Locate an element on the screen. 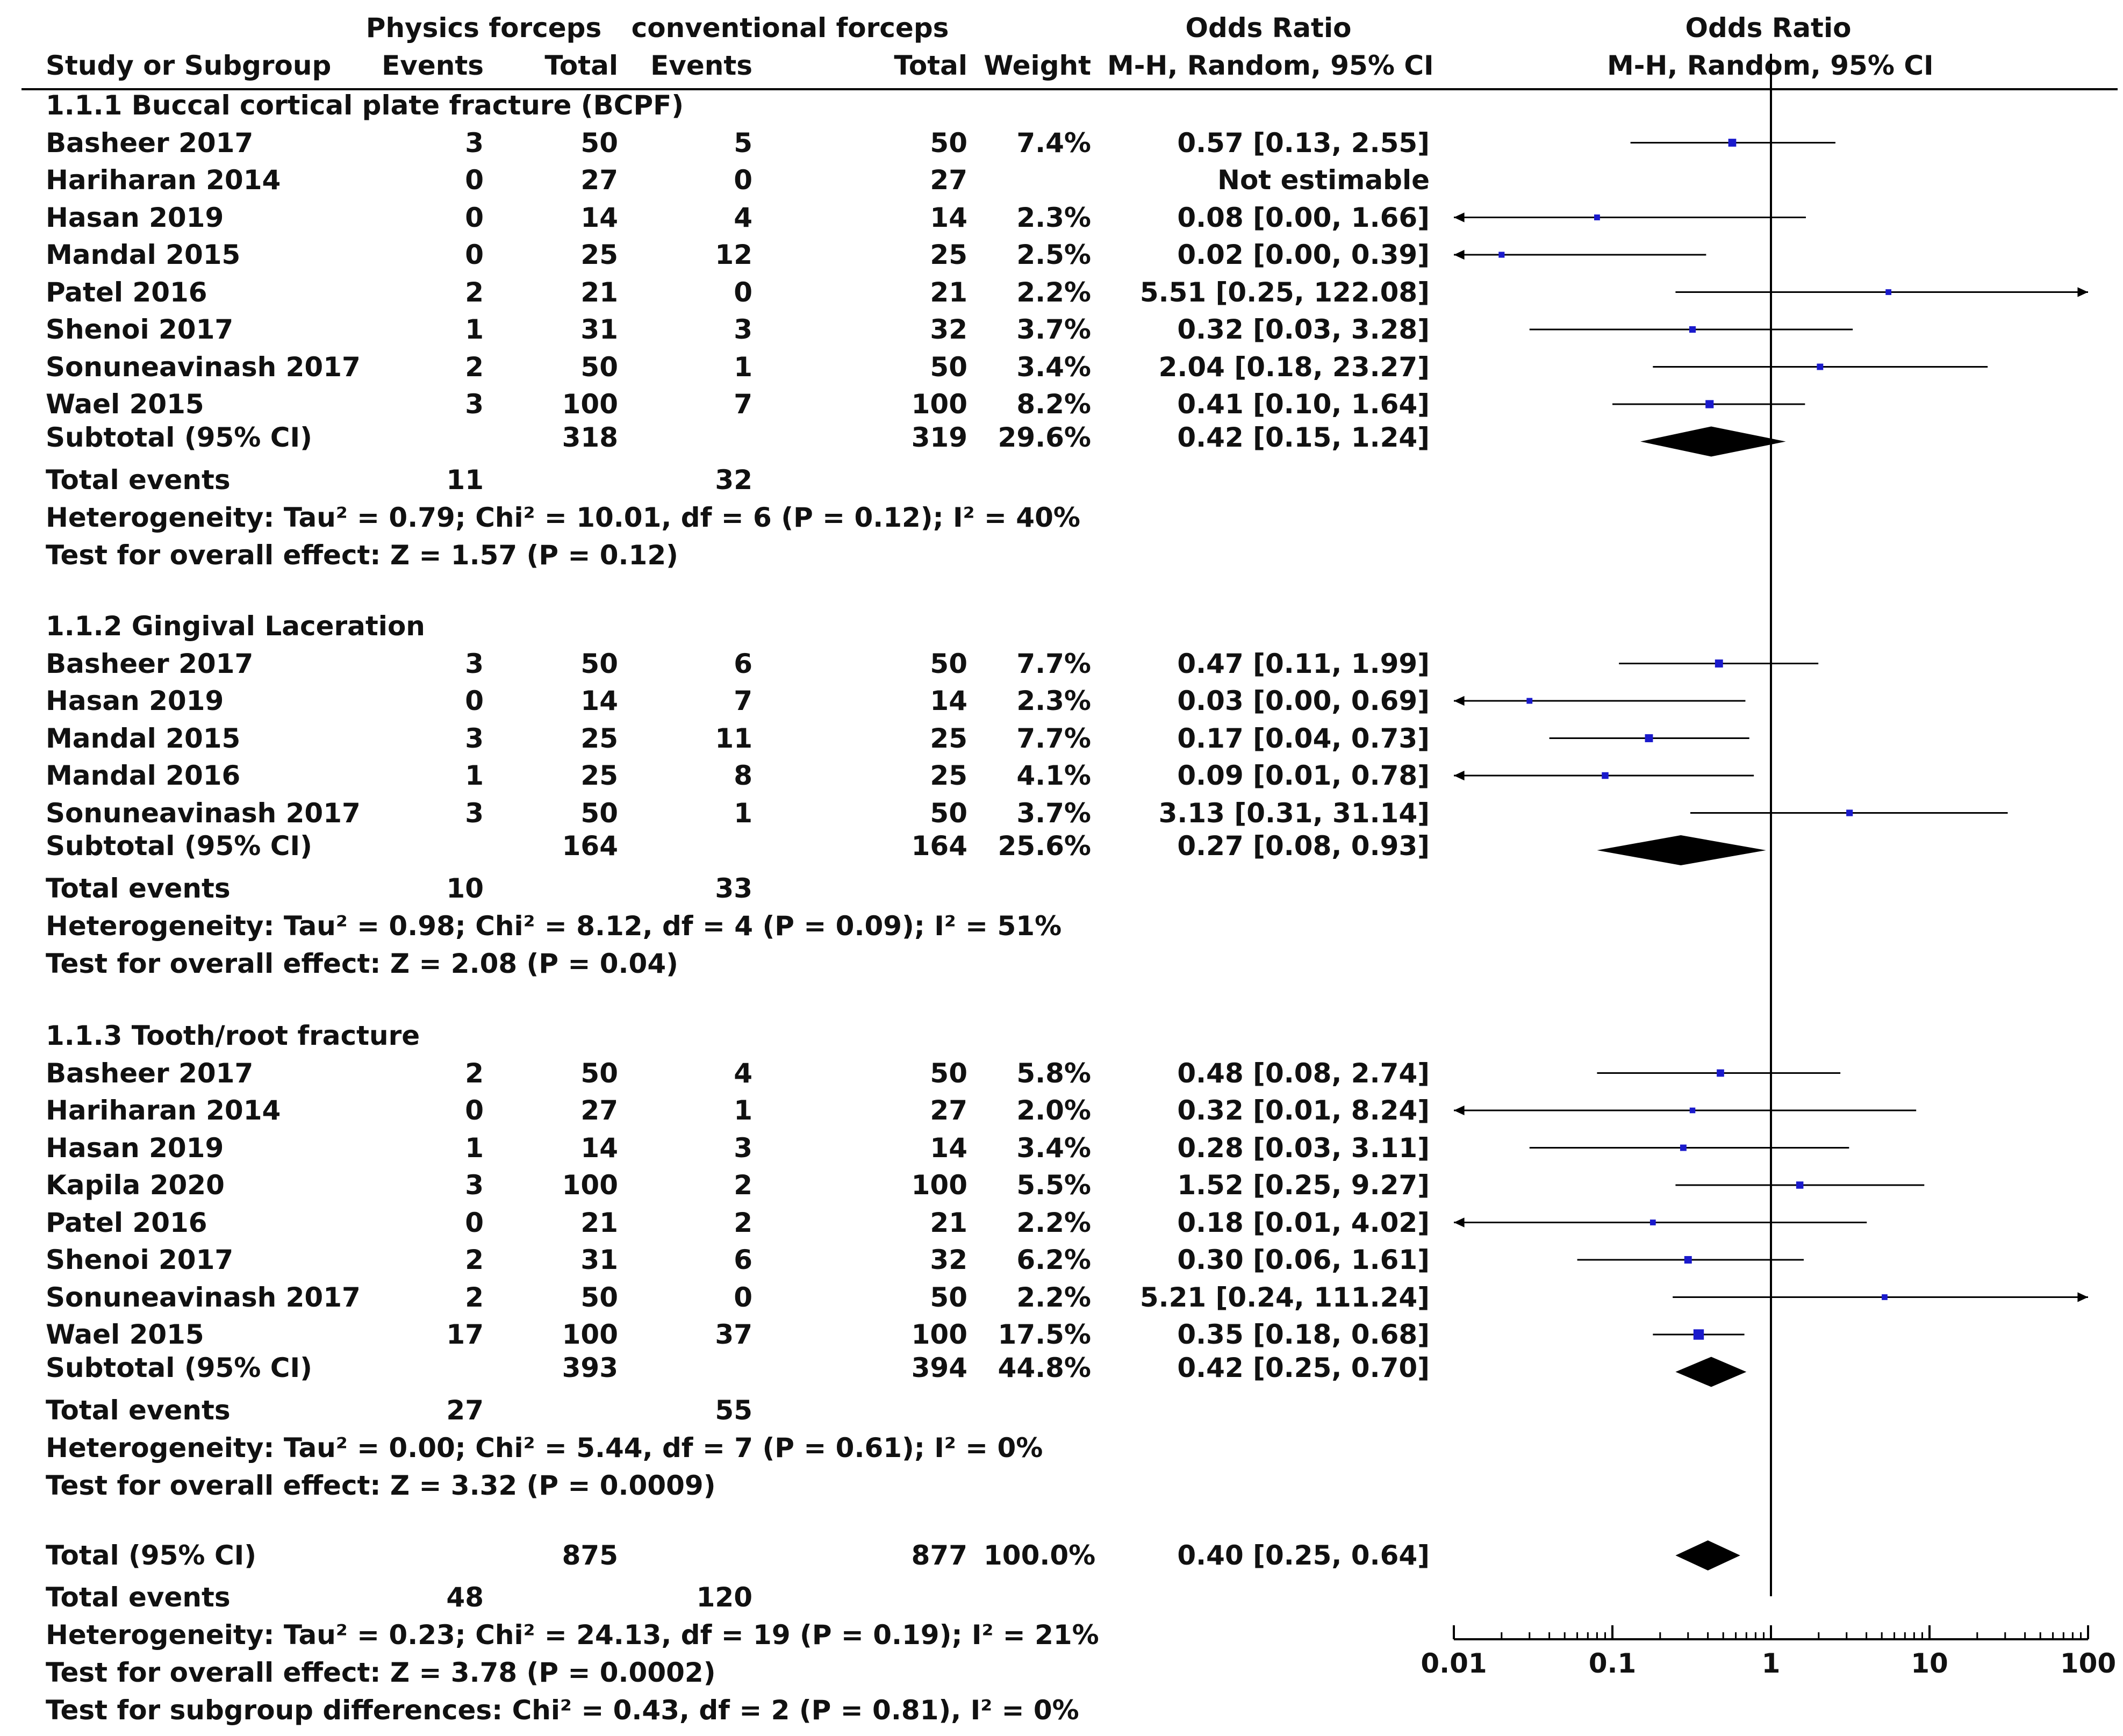 The width and height of the screenshot is (2123, 1736). study-name: Wael 2015 is located at coordinates (125, 404).